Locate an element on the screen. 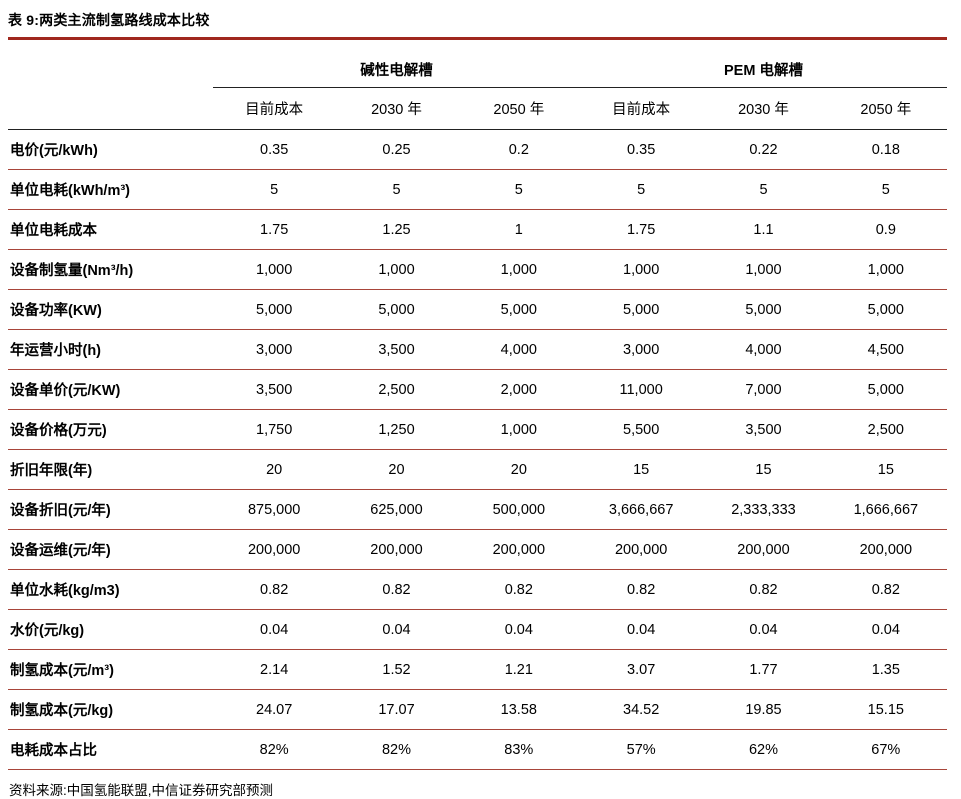 This screenshot has width=961, height=799. cell-value: 4,500 is located at coordinates (885, 349).